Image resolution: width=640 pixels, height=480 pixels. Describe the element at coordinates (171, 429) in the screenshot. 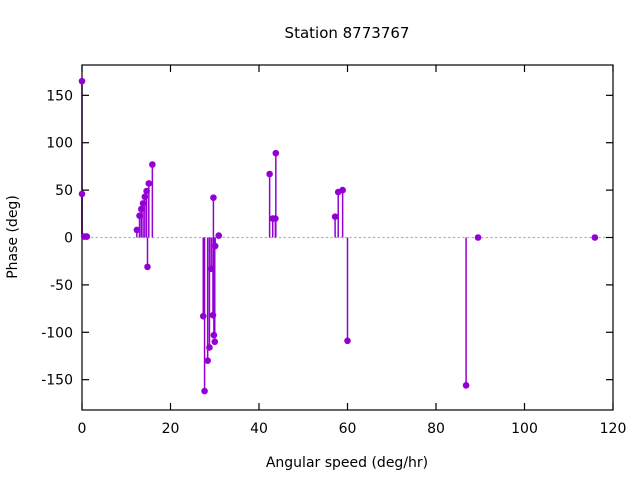

I see `x-tick-label: 20` at that location.